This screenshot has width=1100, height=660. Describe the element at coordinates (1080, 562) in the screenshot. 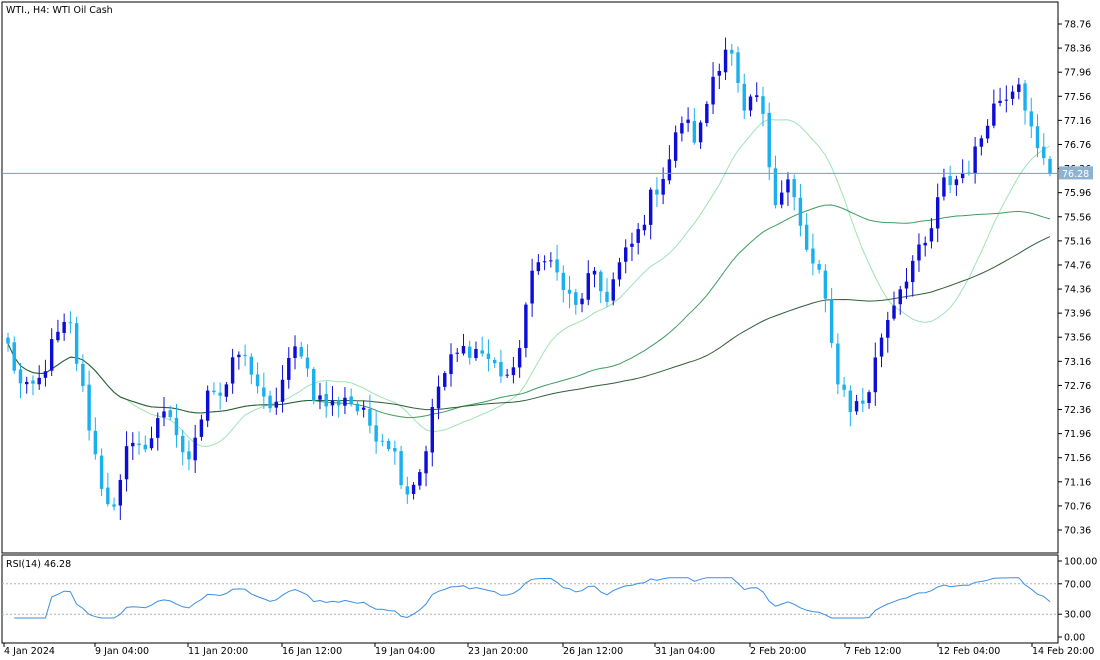

I see `rsi-tick-label: 100.00` at that location.